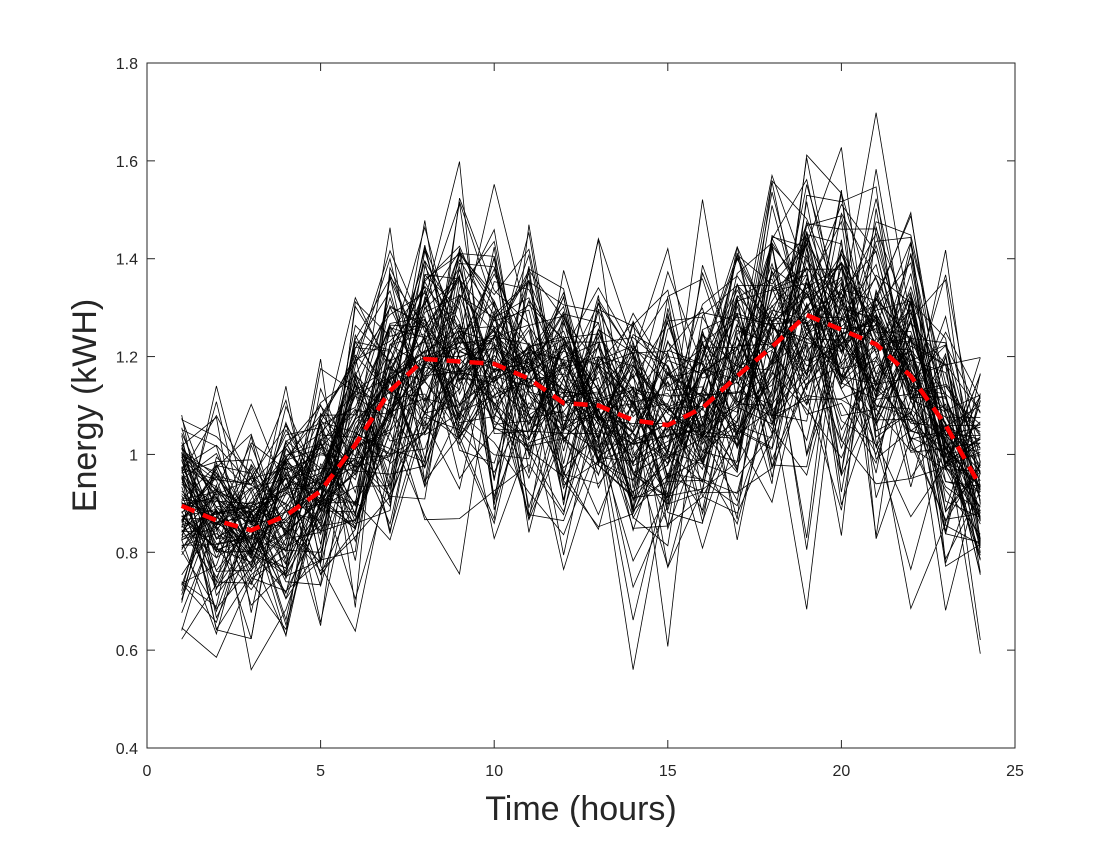 This screenshot has height=845, width=1120. Describe the element at coordinates (1015, 771) in the screenshot. I see `x-tick-label: 25` at that location.